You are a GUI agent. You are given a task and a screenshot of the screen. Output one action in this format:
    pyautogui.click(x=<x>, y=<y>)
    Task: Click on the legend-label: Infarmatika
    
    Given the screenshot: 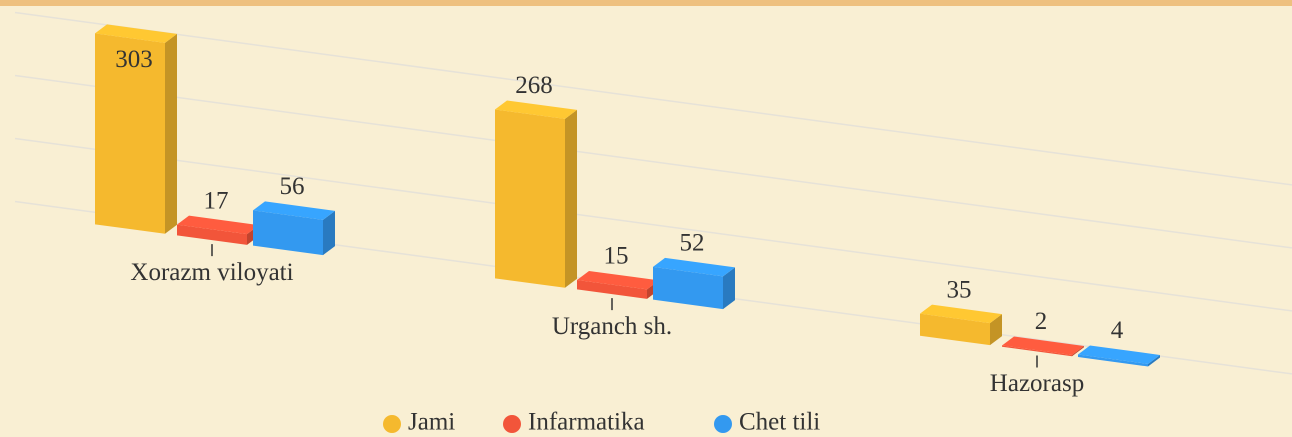 What is the action you would take?
    pyautogui.click(x=586, y=422)
    